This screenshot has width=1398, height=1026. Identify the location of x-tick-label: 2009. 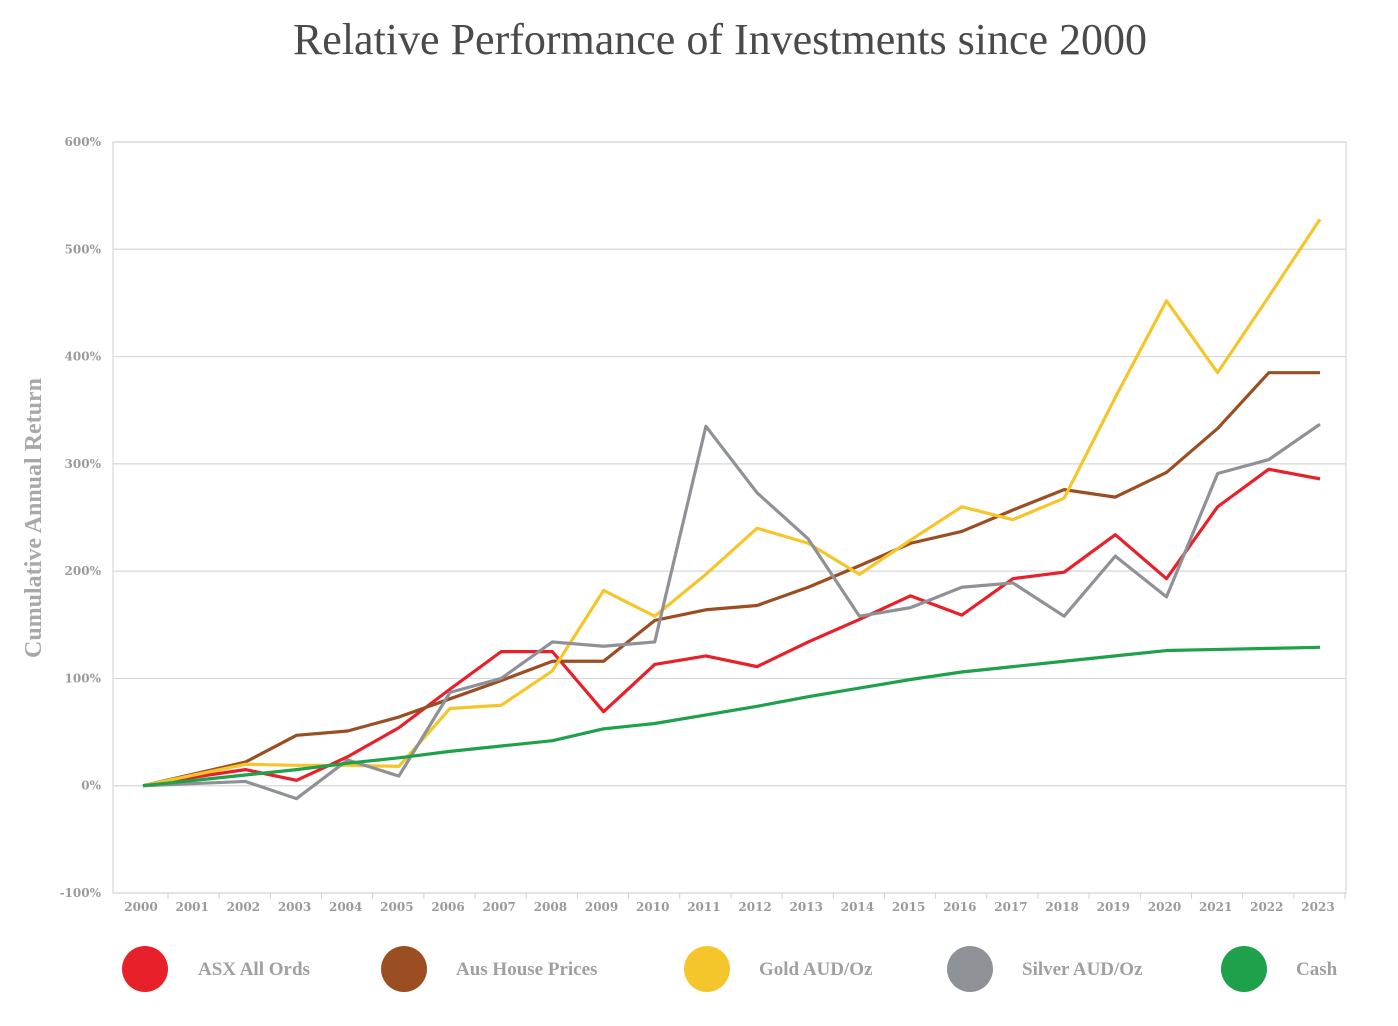
(601, 907).